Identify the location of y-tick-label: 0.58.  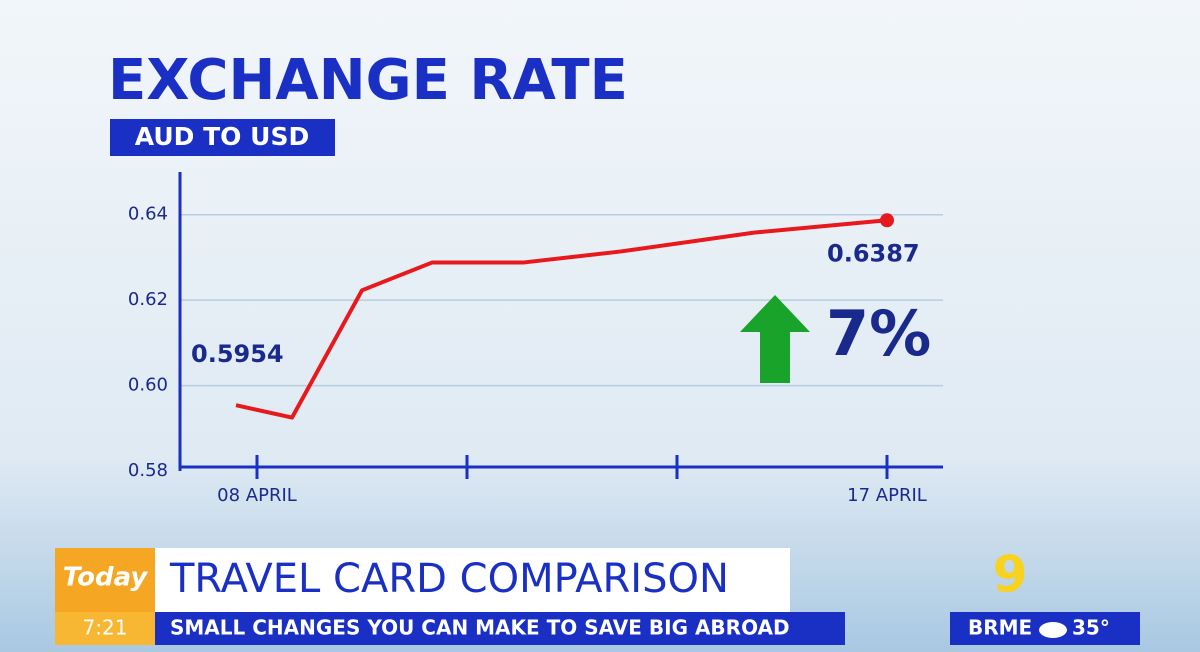
(148, 470).